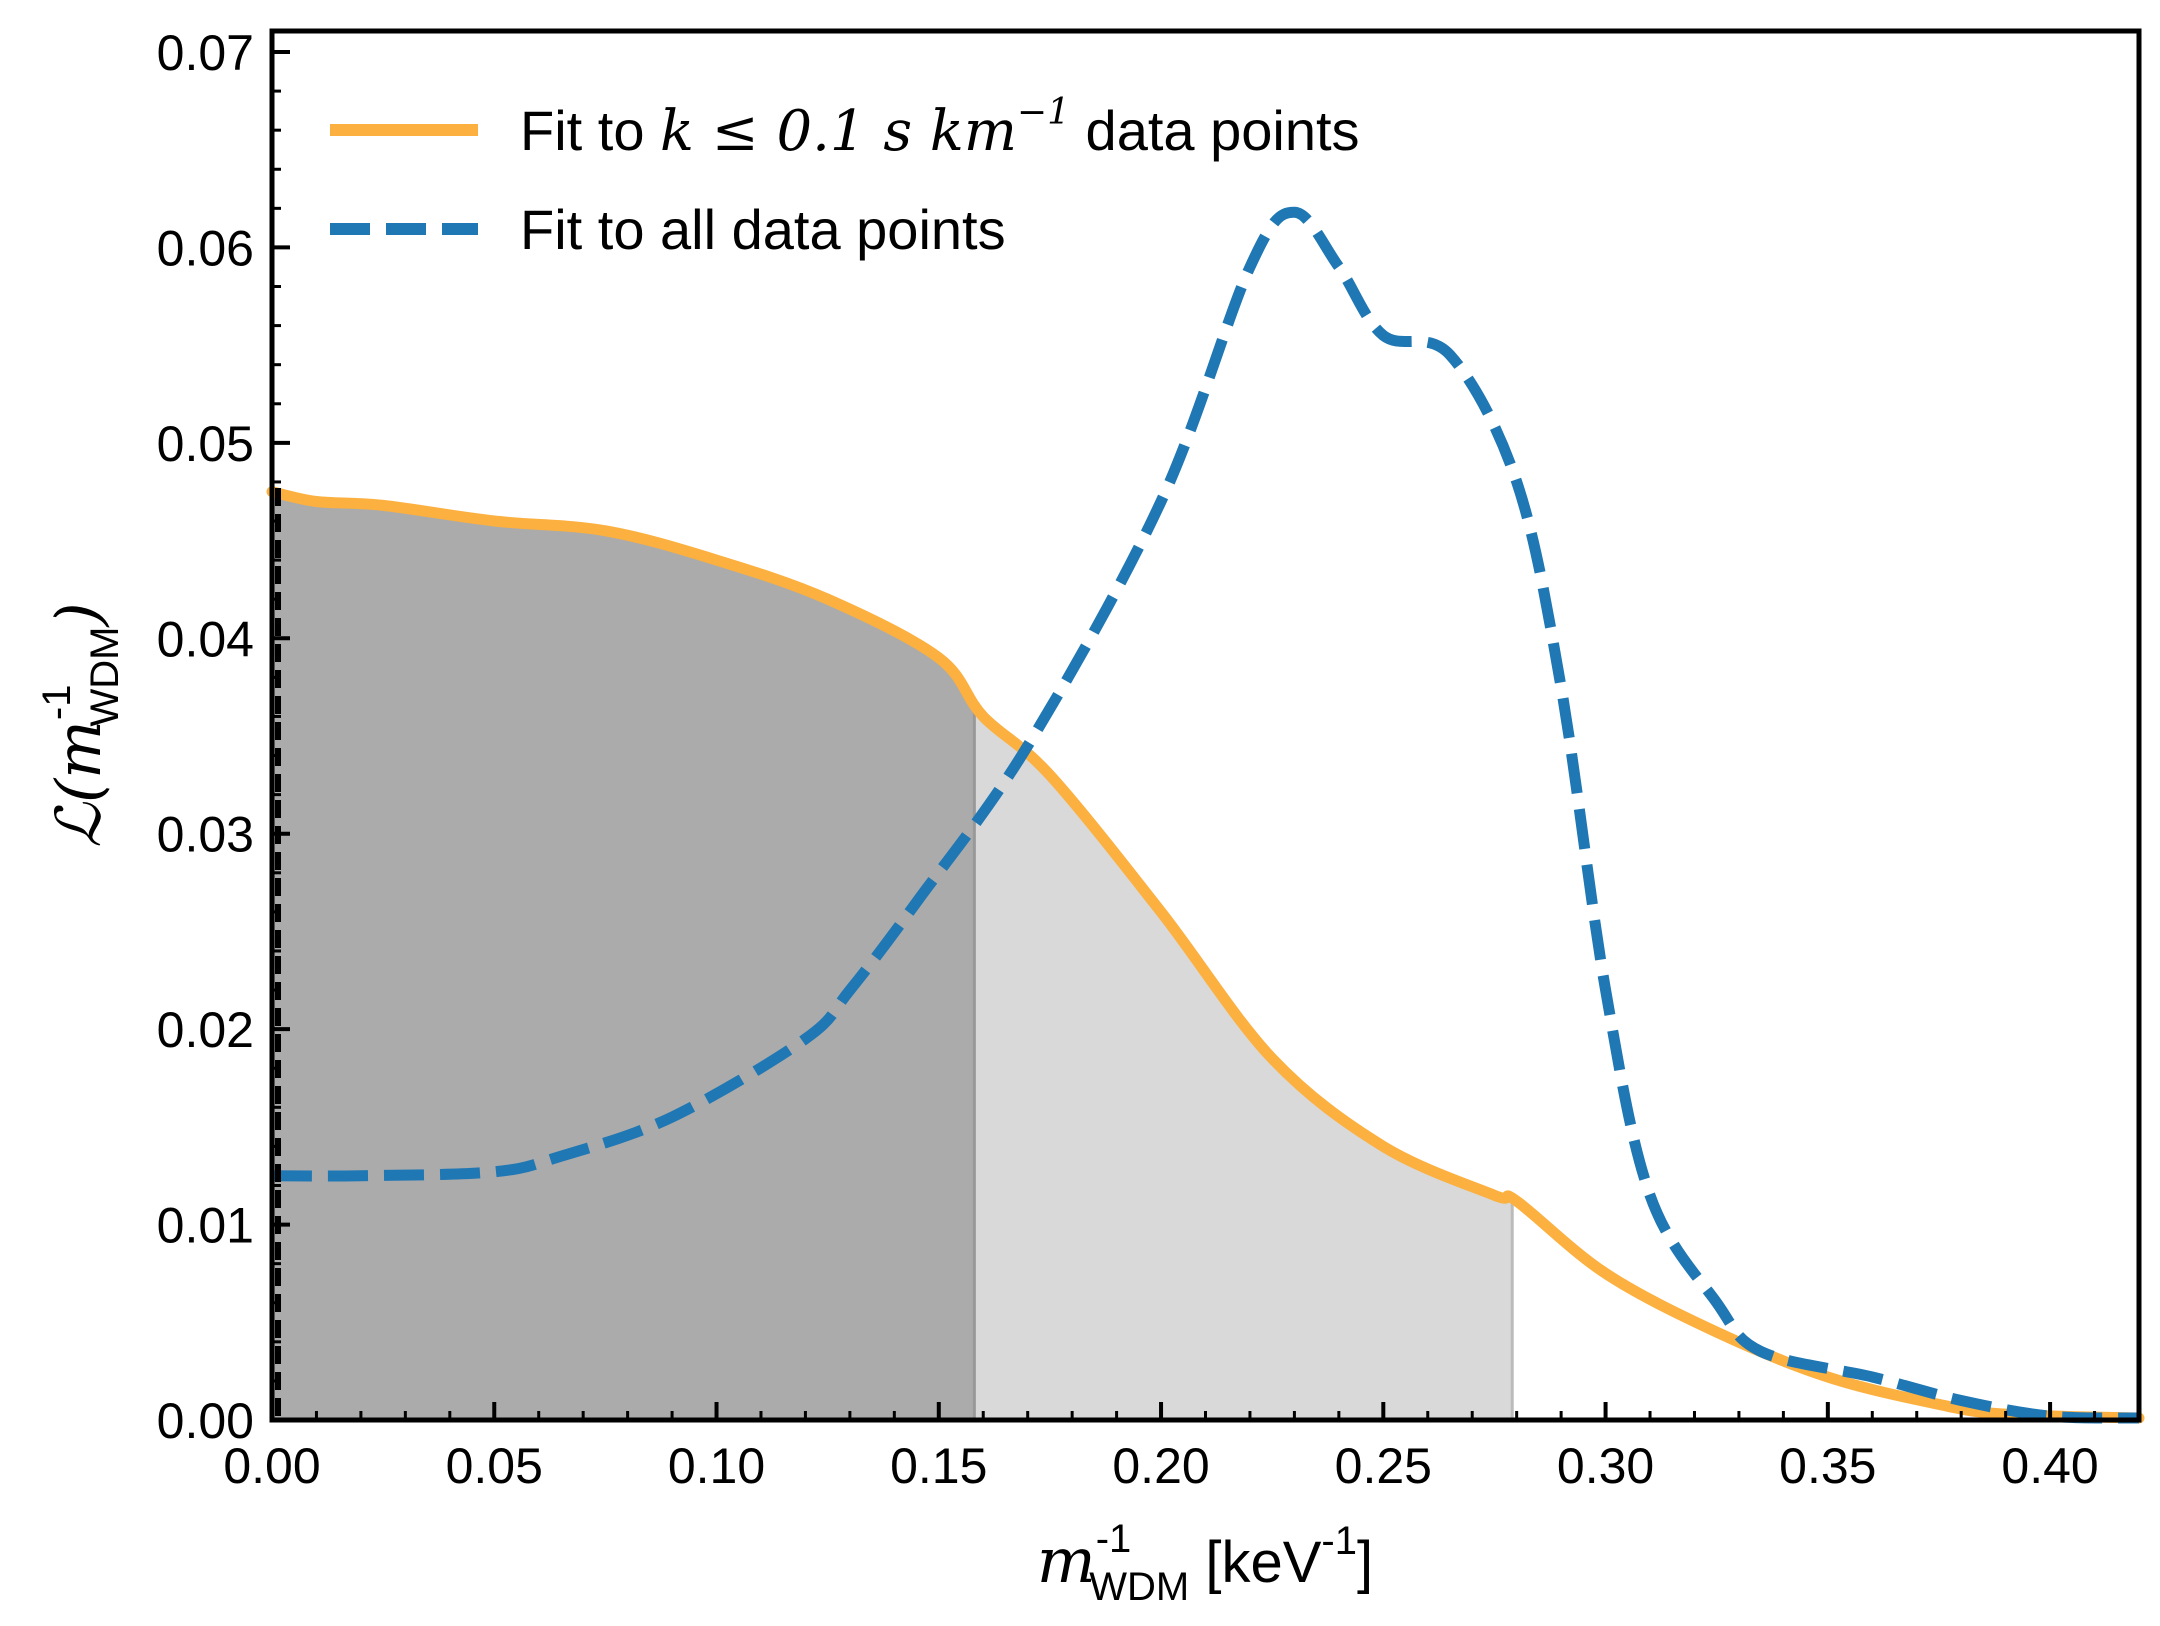 Image resolution: width=2160 pixels, height=1626 pixels. I want to click on y-tick-label: 0.06, so click(205, 248).